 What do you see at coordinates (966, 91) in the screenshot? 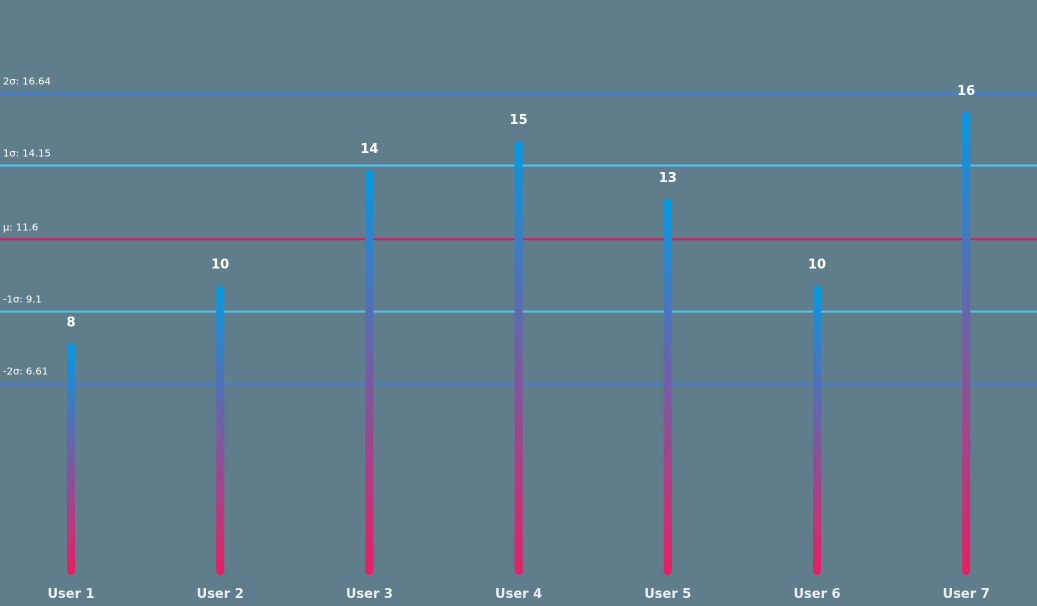
I see `data-label: 16` at bounding box center [966, 91].